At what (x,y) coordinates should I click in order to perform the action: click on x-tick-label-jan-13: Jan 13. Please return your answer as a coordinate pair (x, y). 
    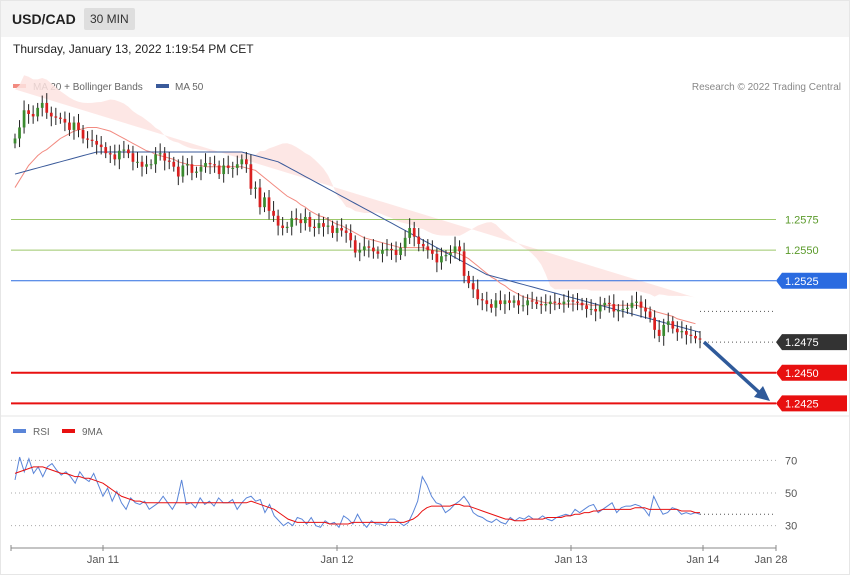
    Looking at the image, I should click on (570, 560).